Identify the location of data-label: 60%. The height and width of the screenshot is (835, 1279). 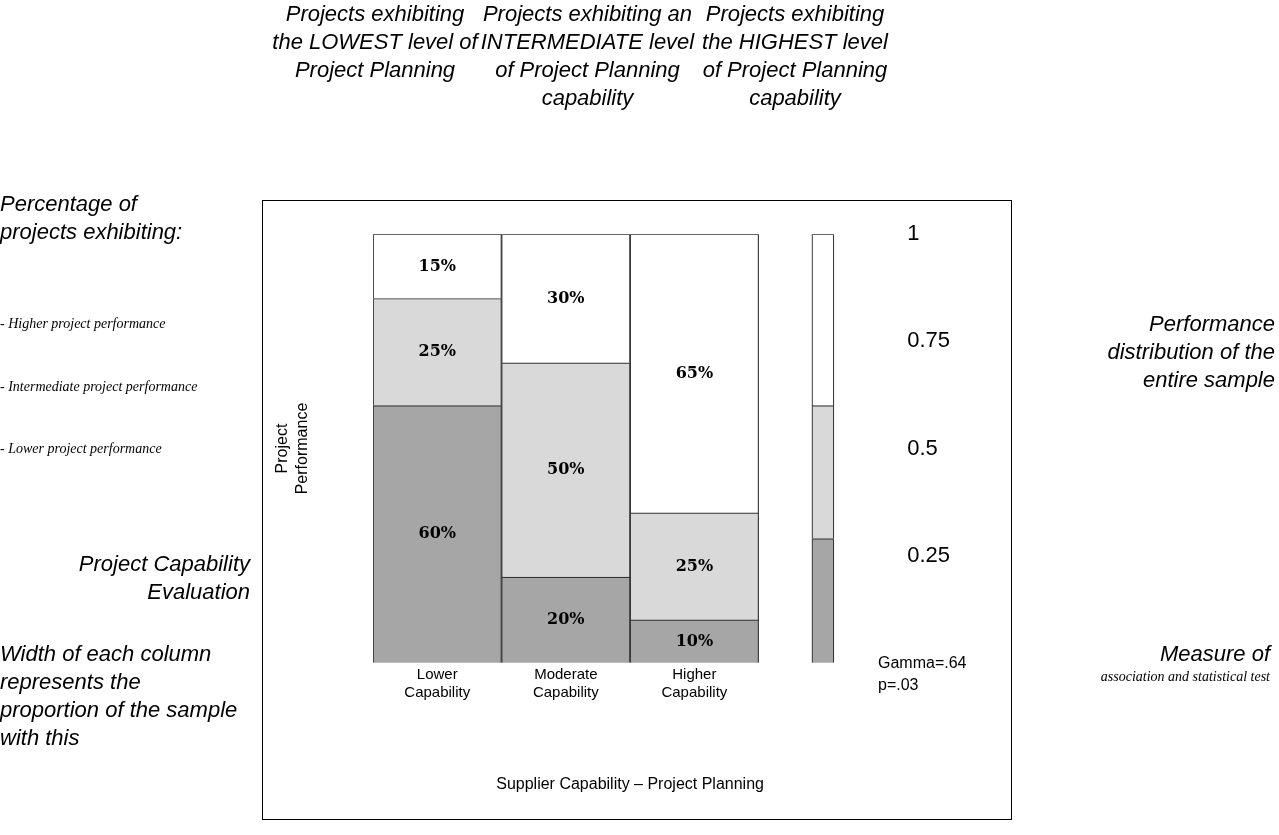
(437, 533).